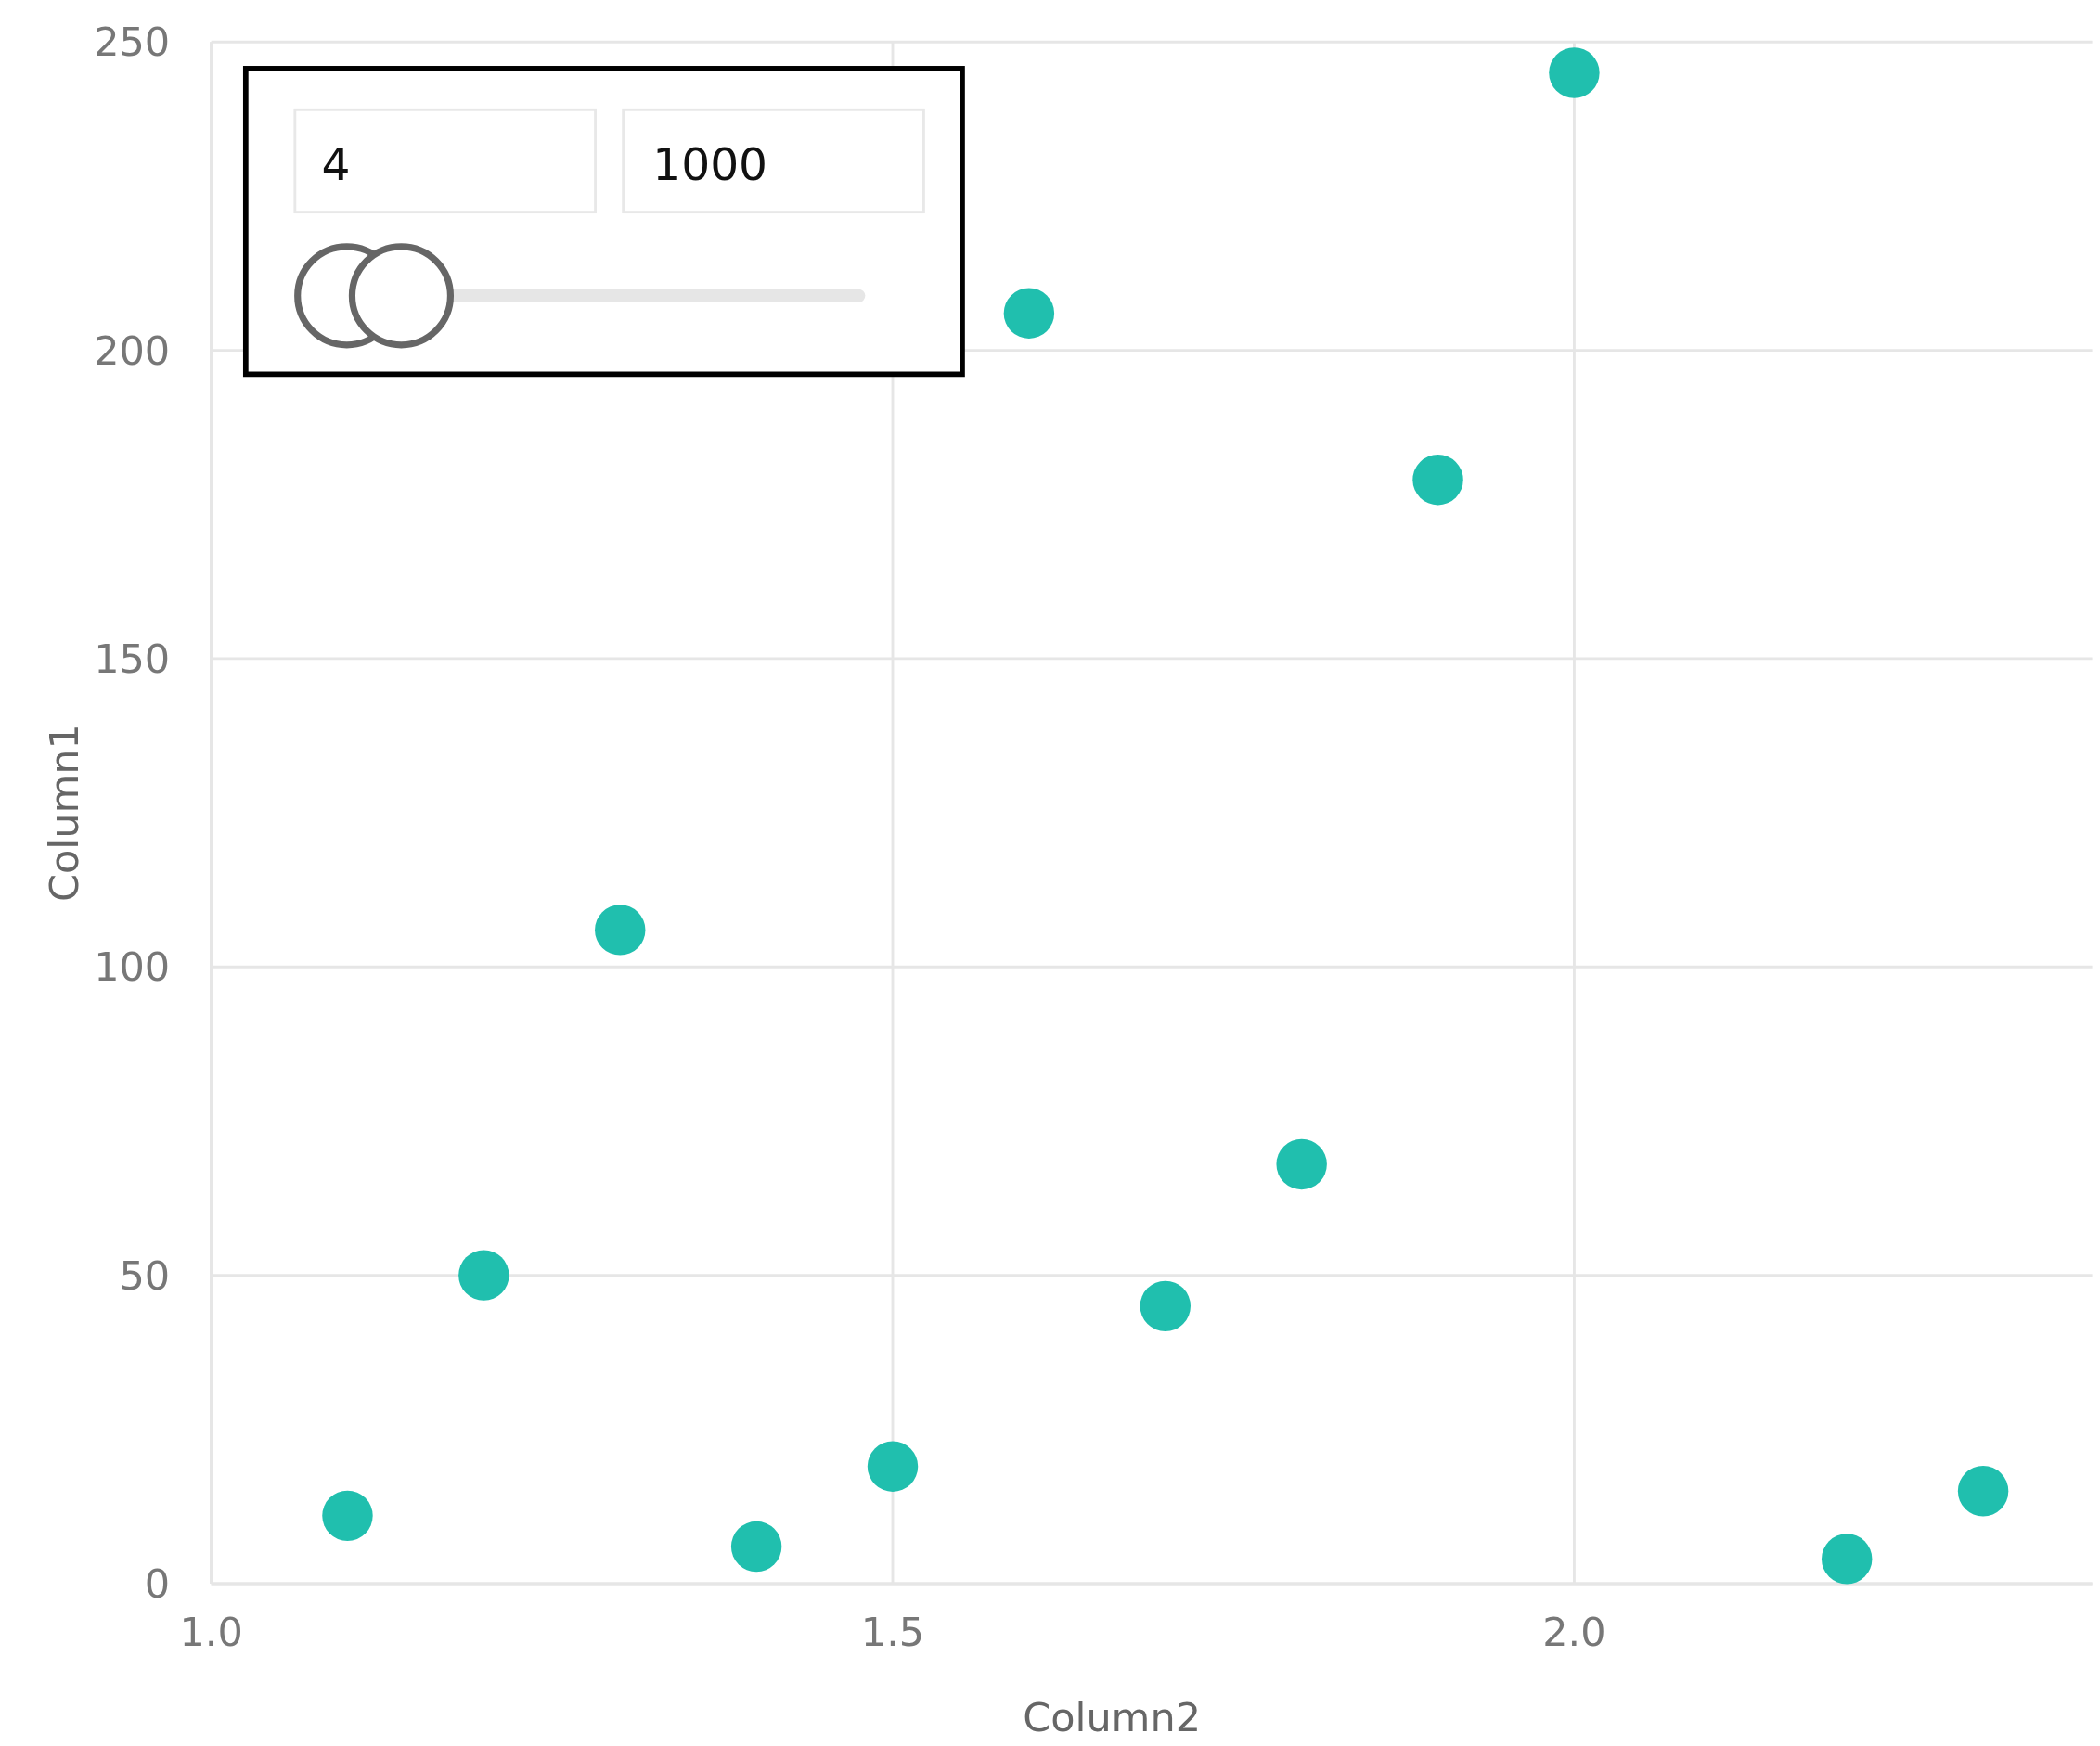 This screenshot has width=2100, height=1746. I want to click on y-tick-label: 250, so click(133, 42).